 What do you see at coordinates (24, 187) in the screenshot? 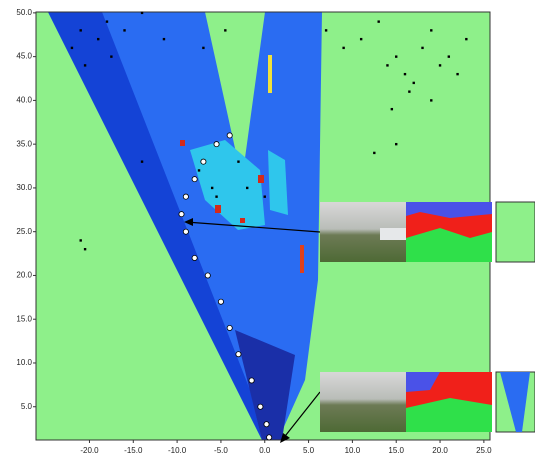
I see `y-tick-label: 30.0` at bounding box center [24, 187].